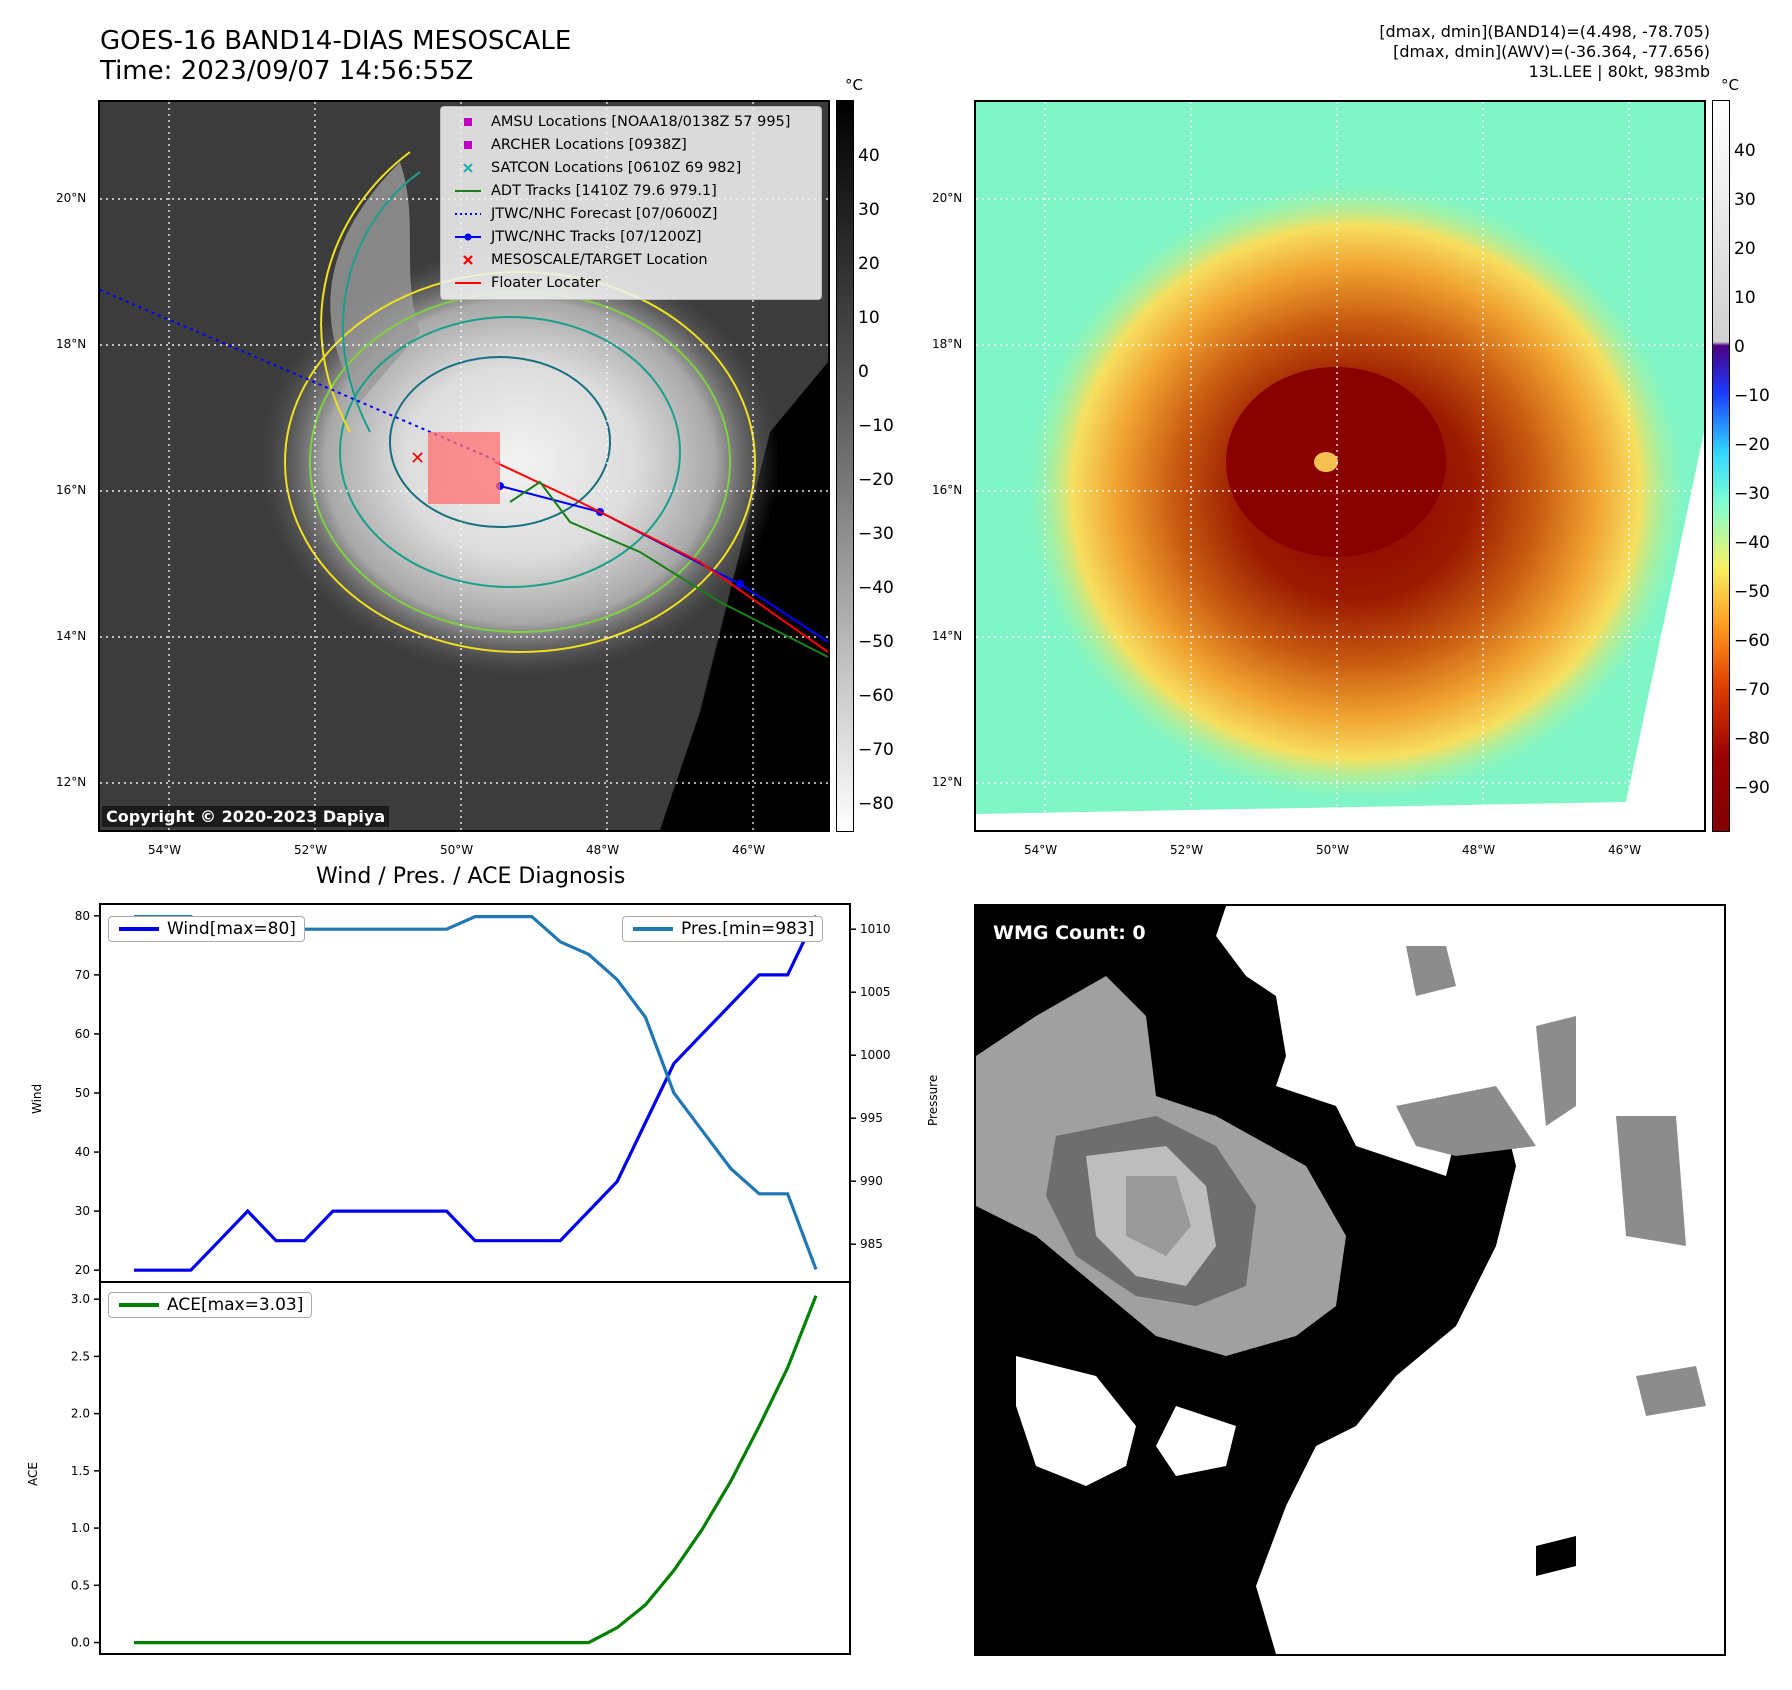 This screenshot has height=1690, width=1792. What do you see at coordinates (616, 168) in the screenshot?
I see `legend-label: SATCON Locations [0610Z 69 982]` at bounding box center [616, 168].